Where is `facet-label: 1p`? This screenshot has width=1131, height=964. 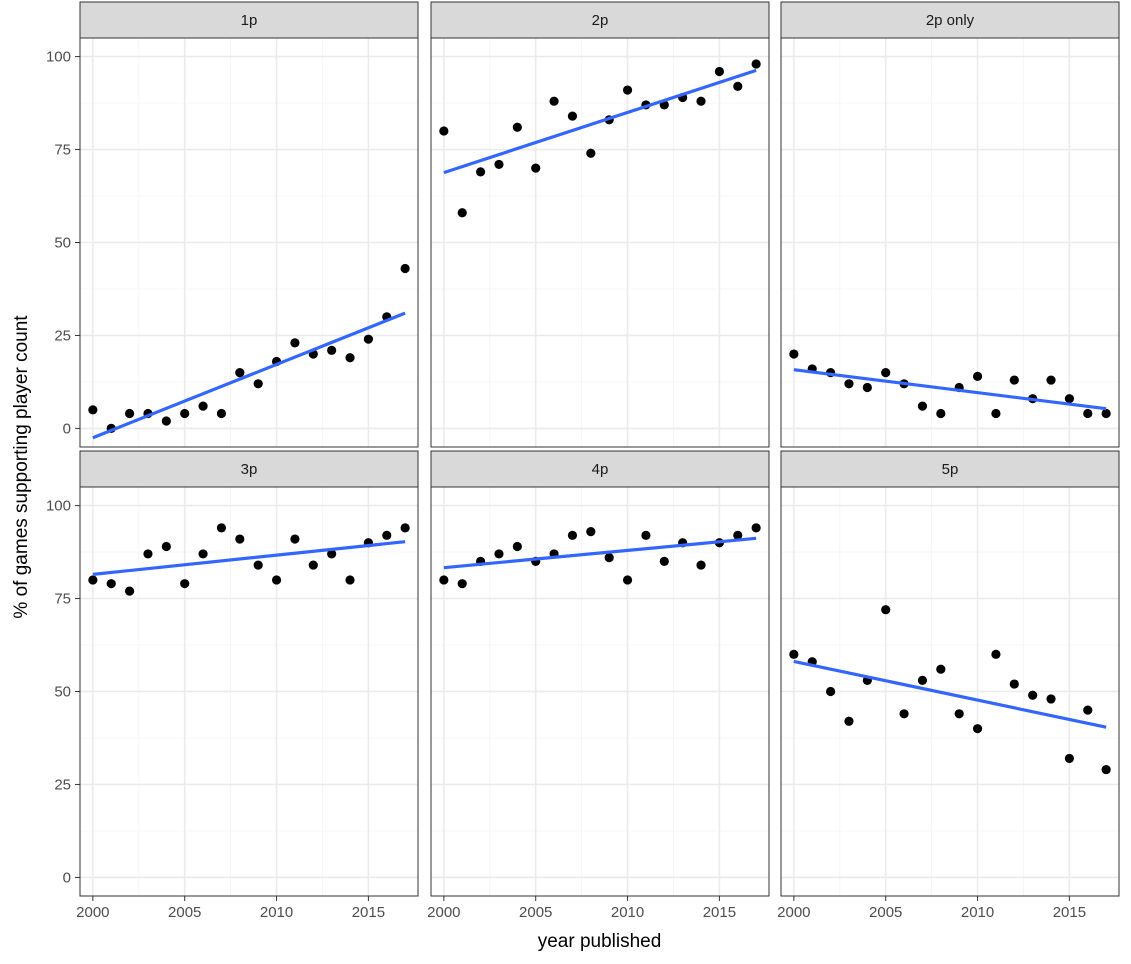 facet-label: 1p is located at coordinates (249, 20).